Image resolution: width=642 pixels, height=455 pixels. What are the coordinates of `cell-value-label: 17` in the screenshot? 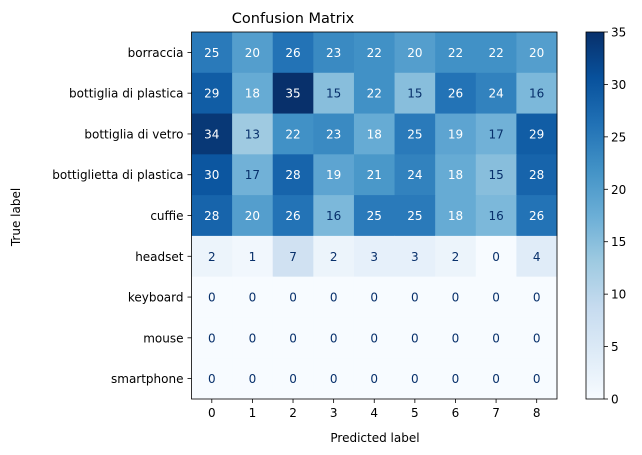 It's located at (252, 175).